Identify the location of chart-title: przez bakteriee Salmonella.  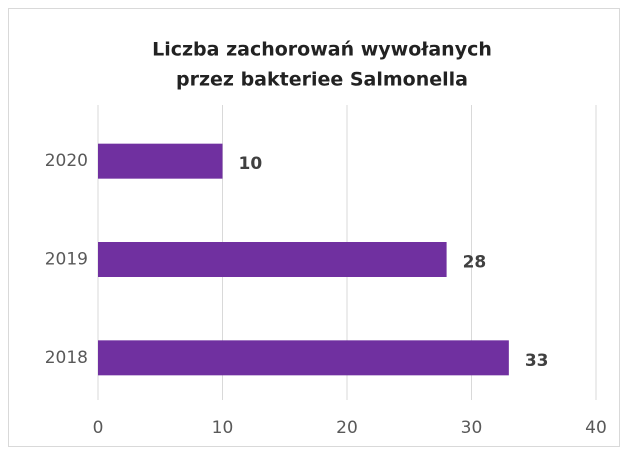
(322, 80).